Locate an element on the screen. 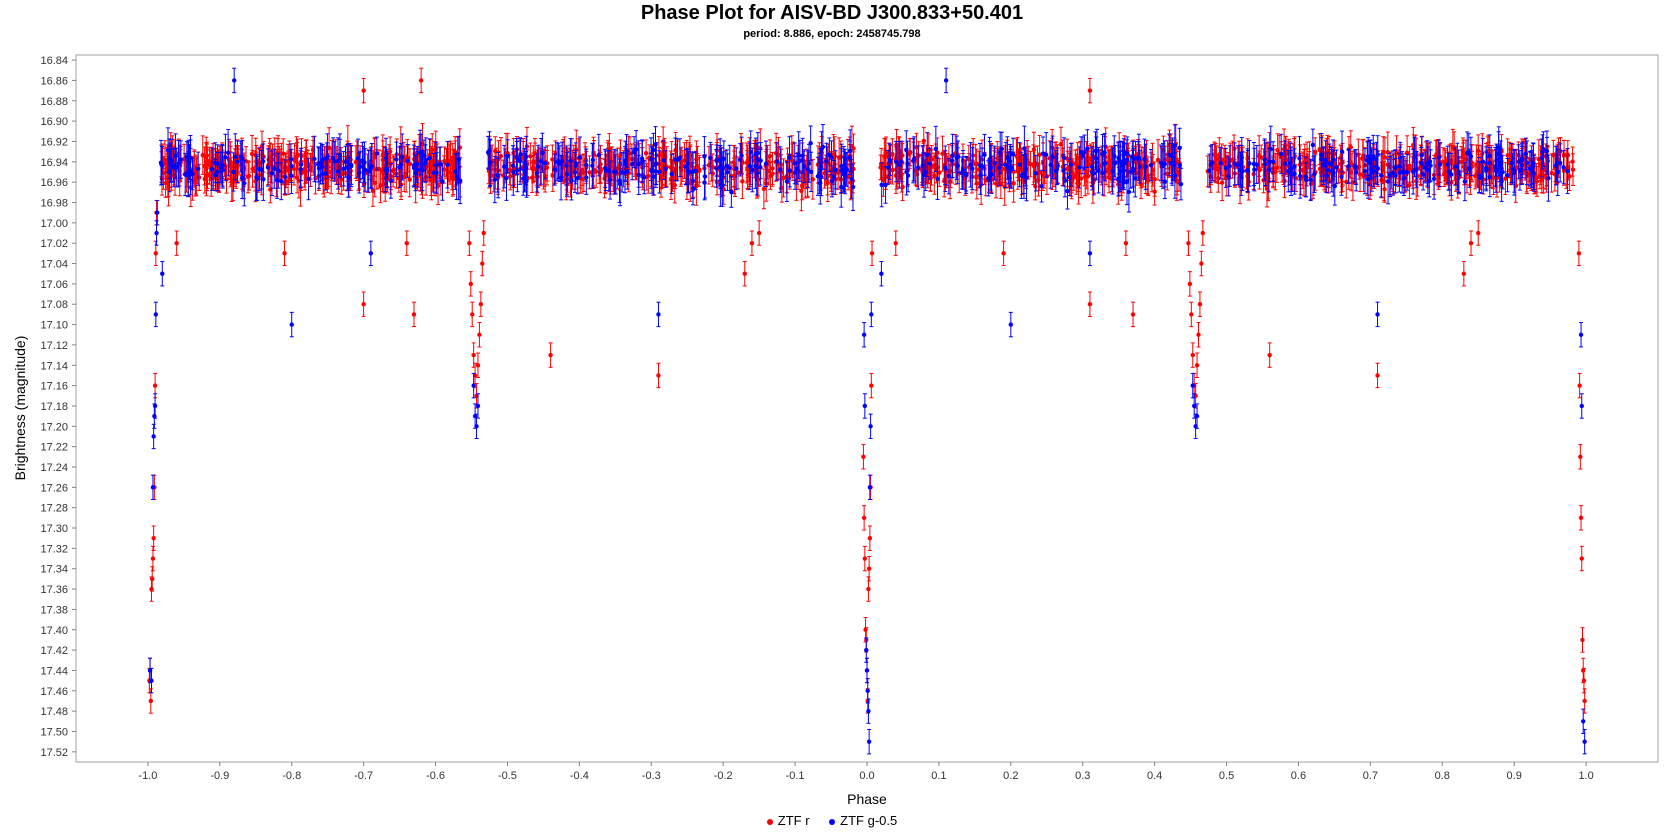  y-tick-label: 17.10 is located at coordinates (54, 326).